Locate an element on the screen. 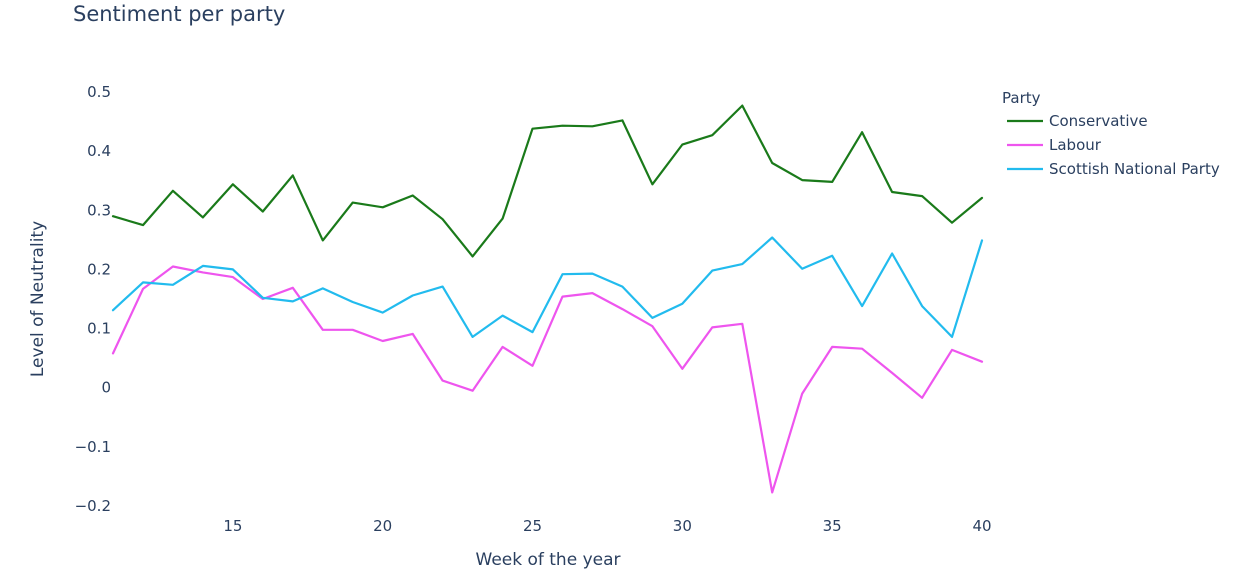 The width and height of the screenshot is (1236, 585). x-tick-label: 15 is located at coordinates (232, 526).